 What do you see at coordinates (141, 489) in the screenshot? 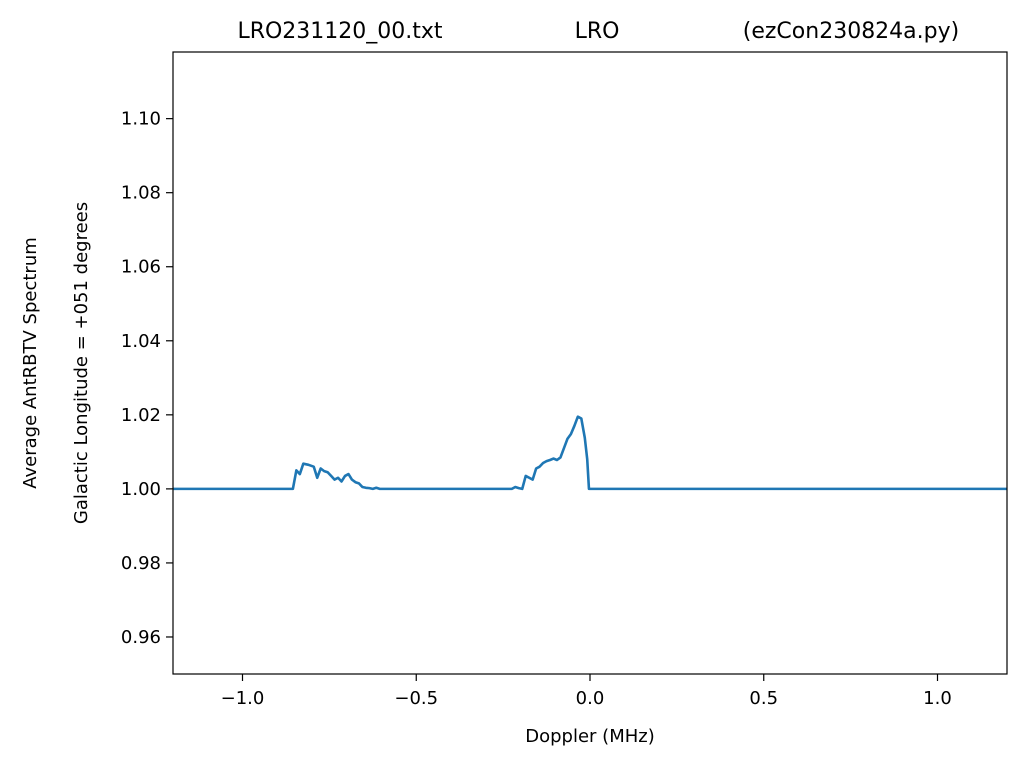
I see `y-tick-label: 1.00` at bounding box center [141, 489].